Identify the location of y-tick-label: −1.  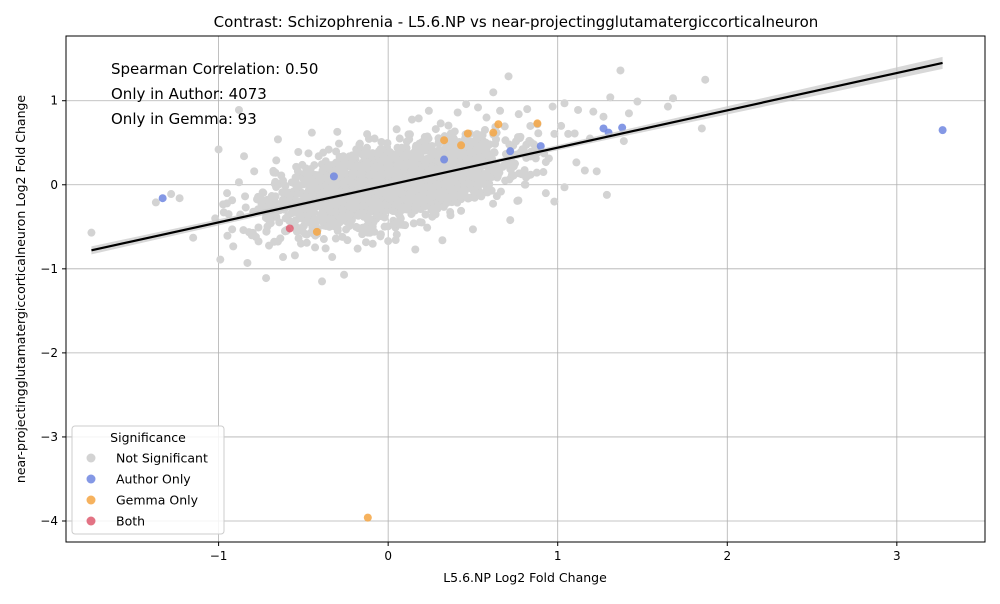
(49, 269).